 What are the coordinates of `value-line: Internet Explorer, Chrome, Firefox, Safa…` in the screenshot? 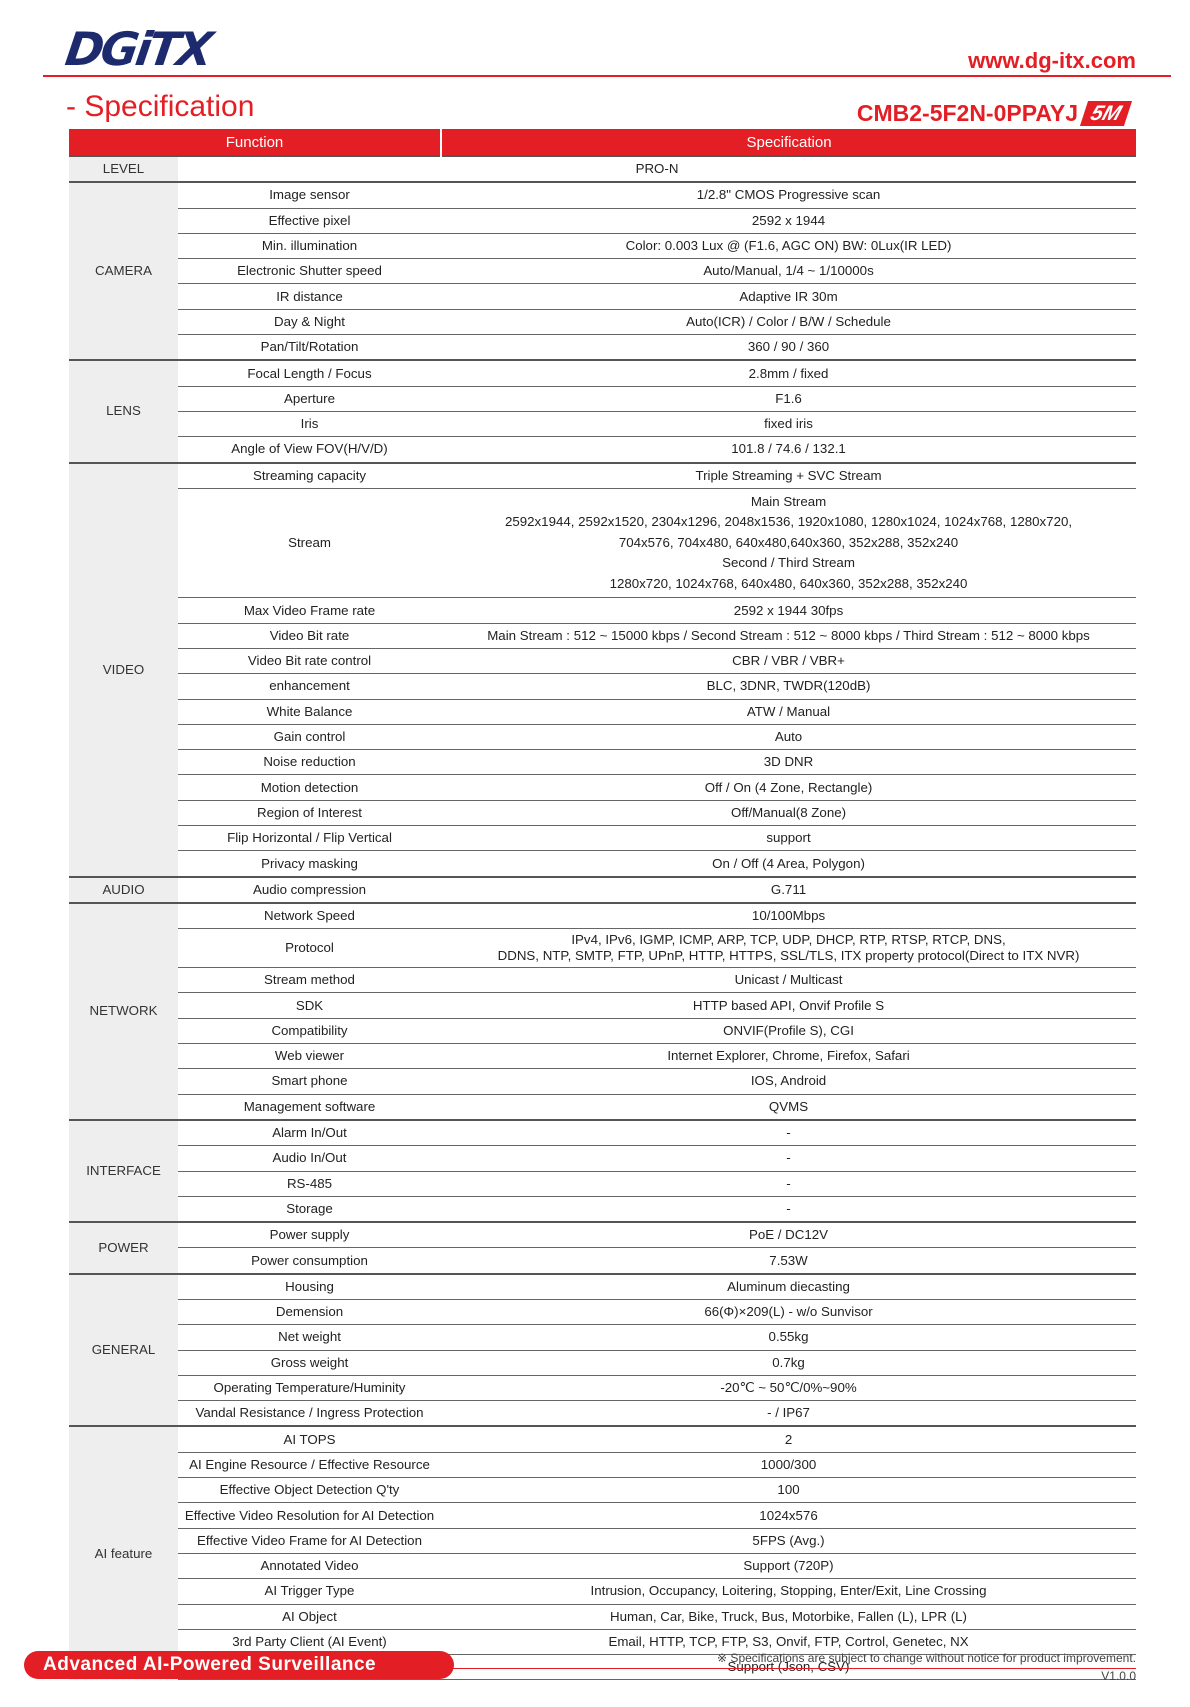 It's located at (788, 1056).